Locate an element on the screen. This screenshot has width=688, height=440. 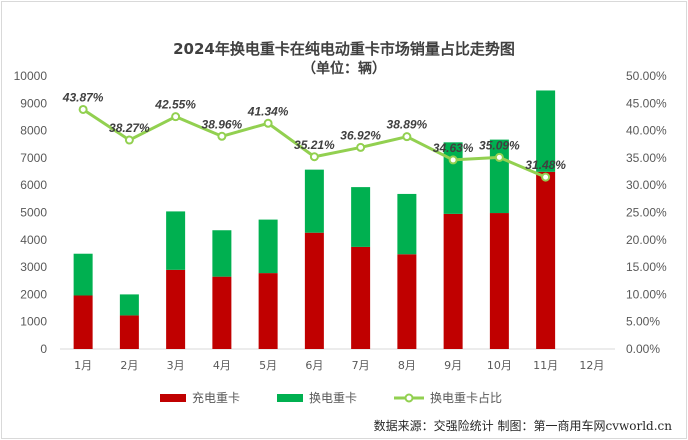
legend-label-share: 换电重卡占比 is located at coordinates (466, 397).